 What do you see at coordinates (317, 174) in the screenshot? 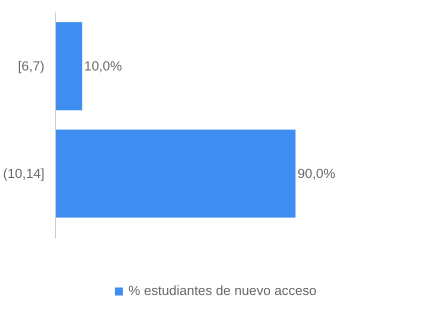
I see `data-label: 90,0%` at bounding box center [317, 174].